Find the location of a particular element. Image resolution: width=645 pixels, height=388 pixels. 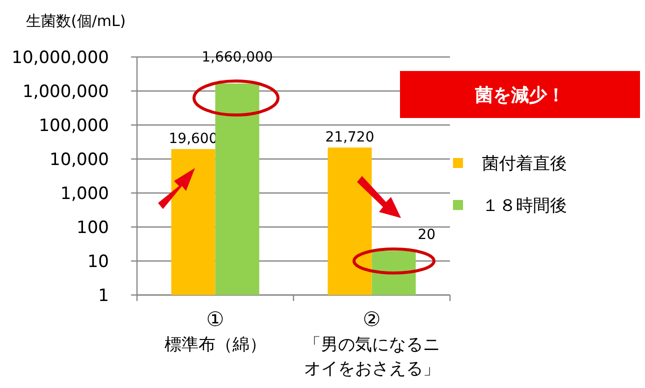

y-tick-label: 100 is located at coordinates (92, 228).